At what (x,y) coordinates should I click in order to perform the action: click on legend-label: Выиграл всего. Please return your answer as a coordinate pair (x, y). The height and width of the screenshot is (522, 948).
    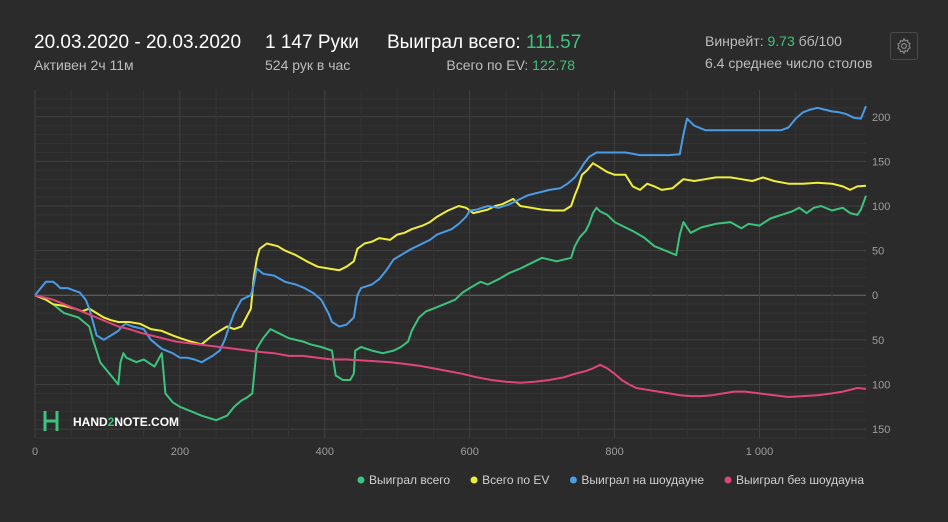
    Looking at the image, I should click on (409, 480).